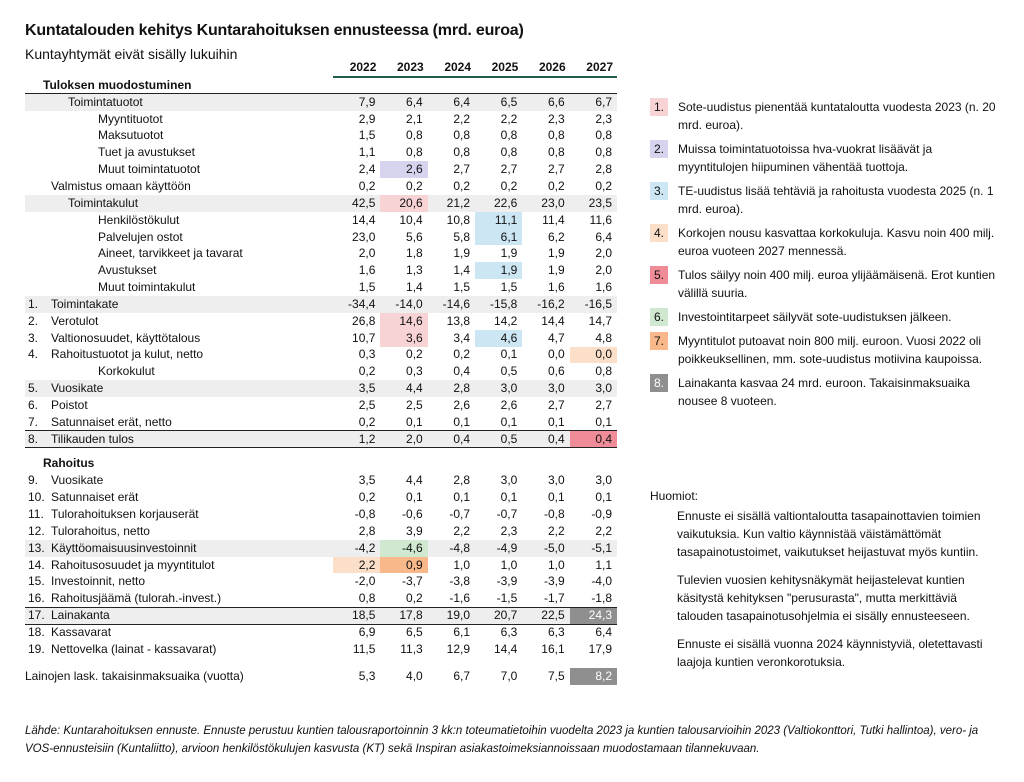 The height and width of the screenshot is (782, 1024). I want to click on table-row: 2. Verotulot 26,8 14,6 13,8 14,2 14,4 14,7, so click(321, 321).